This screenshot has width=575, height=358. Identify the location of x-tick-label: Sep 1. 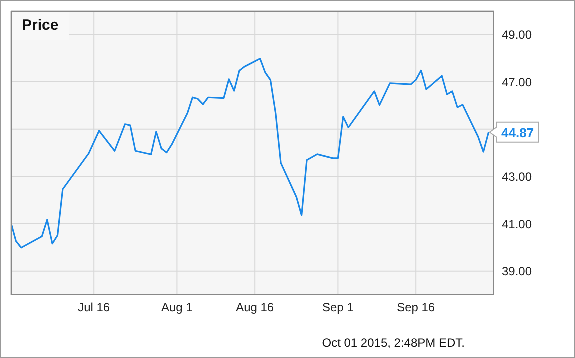
(338, 307).